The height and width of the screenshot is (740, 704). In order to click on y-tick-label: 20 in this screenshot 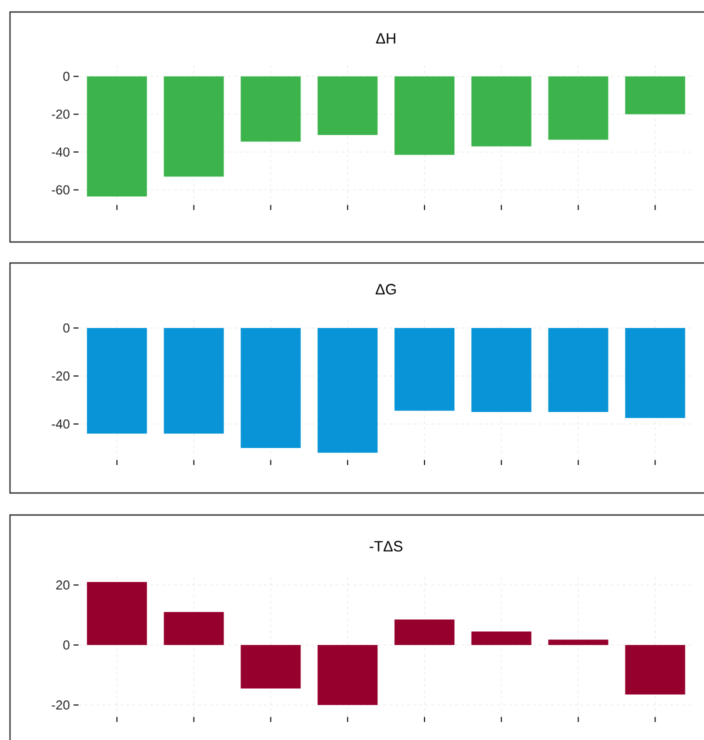, I will do `click(63, 585)`.